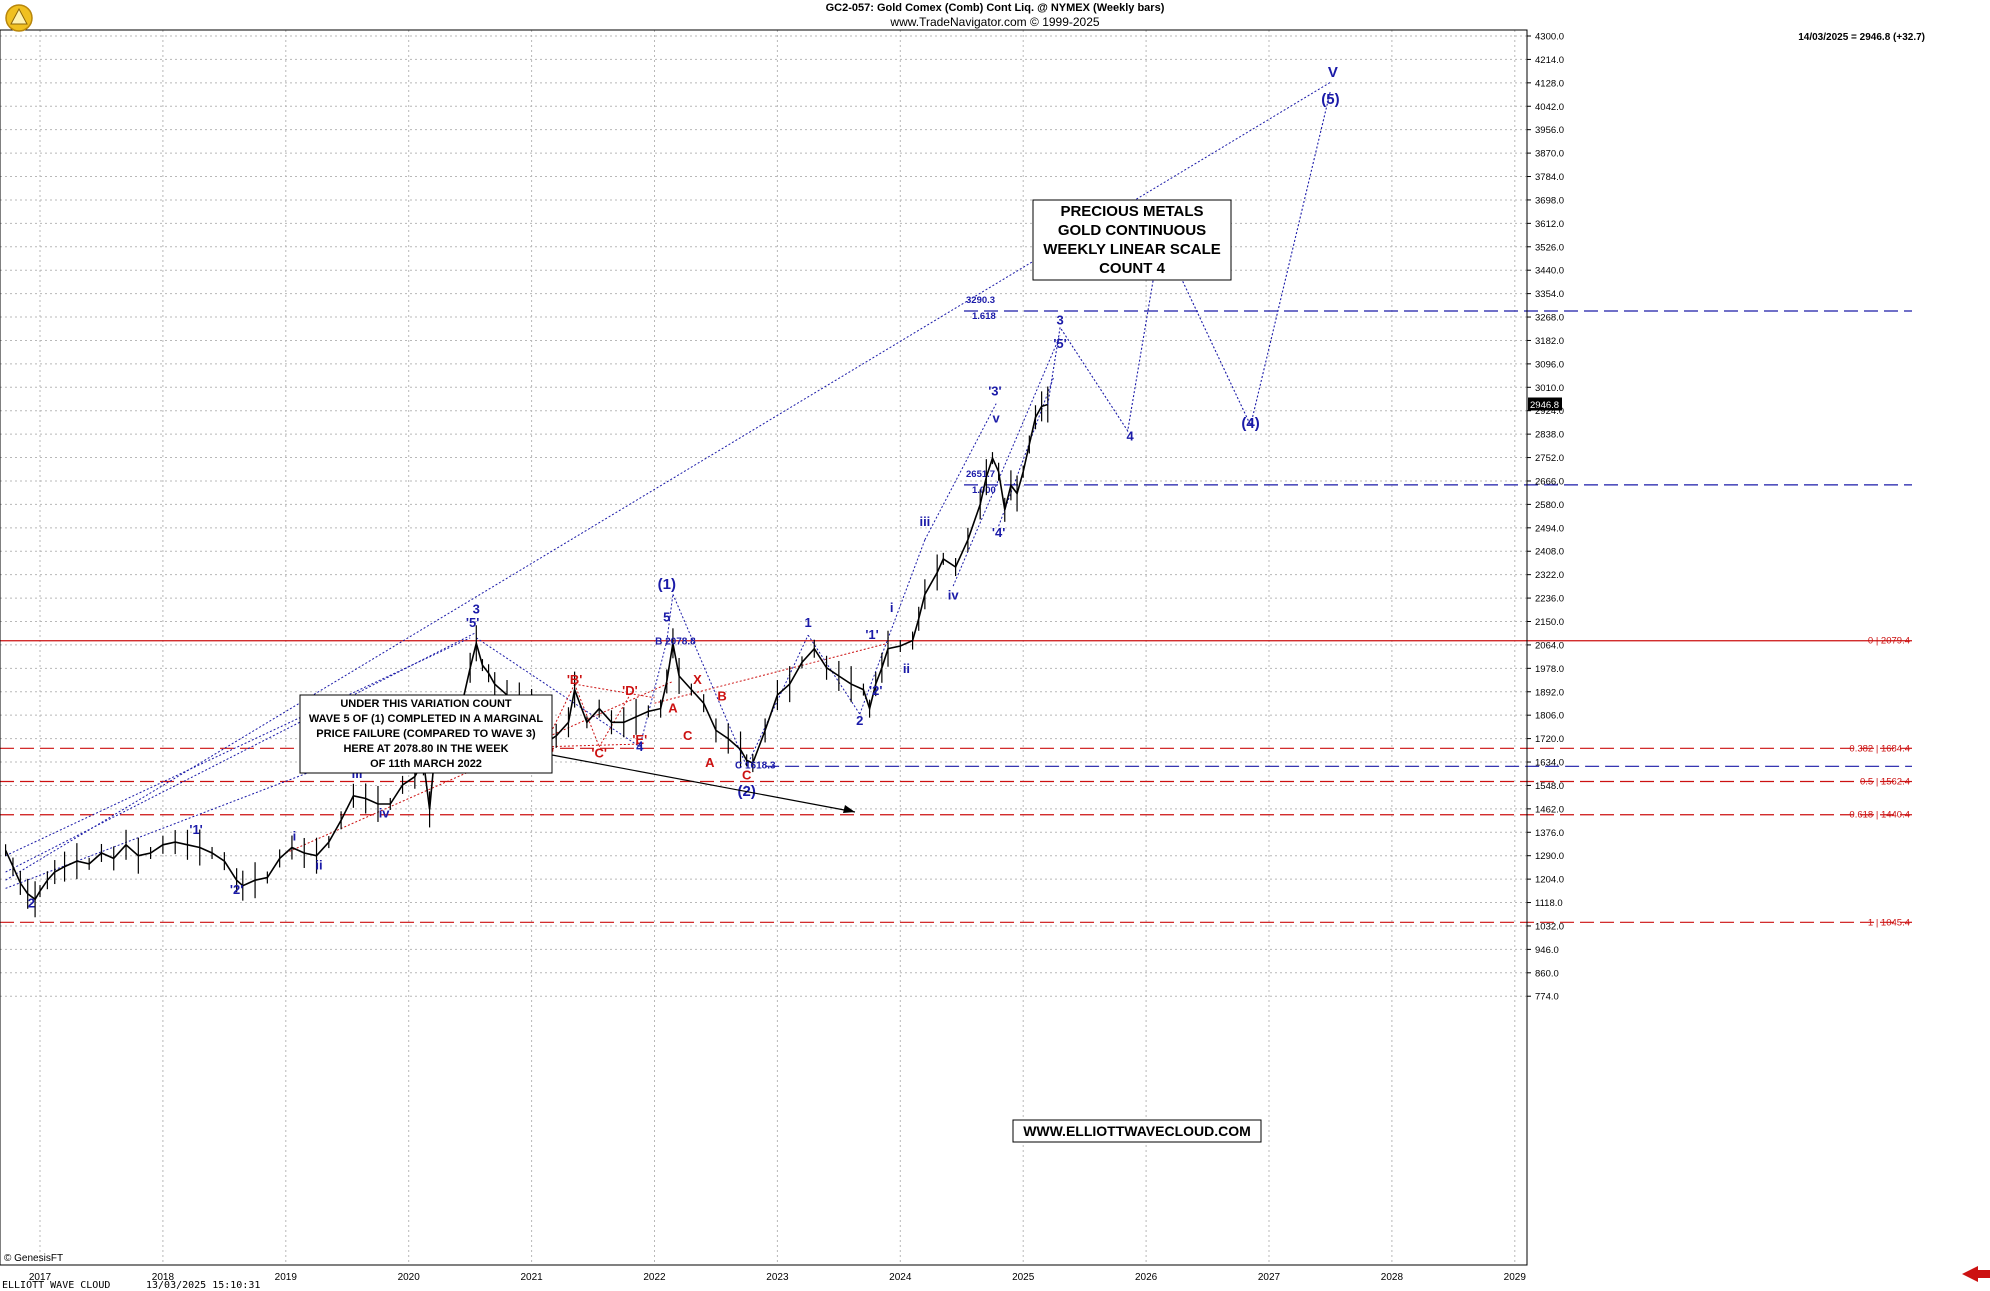  Describe the element at coordinates (654, 1277) in the screenshot. I see `x-tick-label: 2022` at that location.